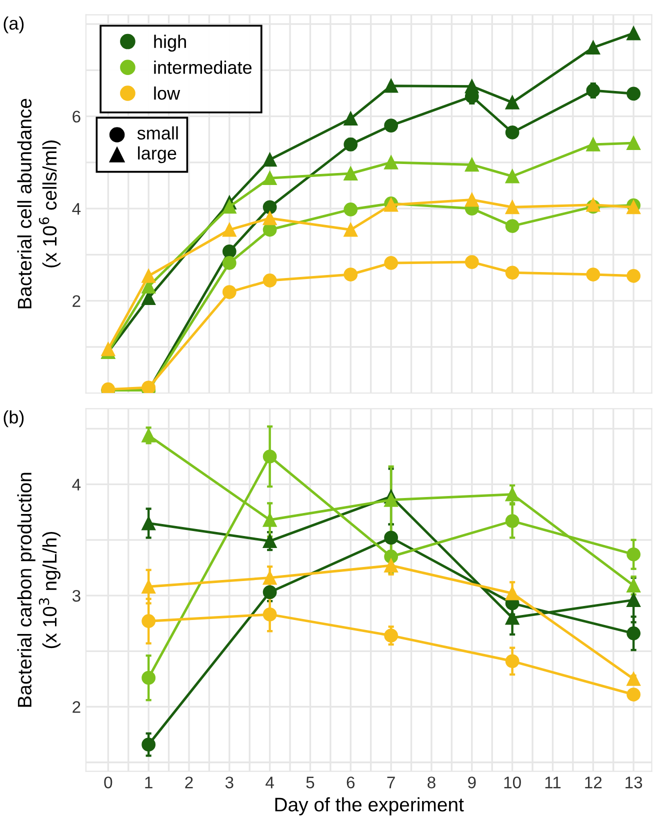  I want to click on legend-label: intermediate, so click(203, 67).